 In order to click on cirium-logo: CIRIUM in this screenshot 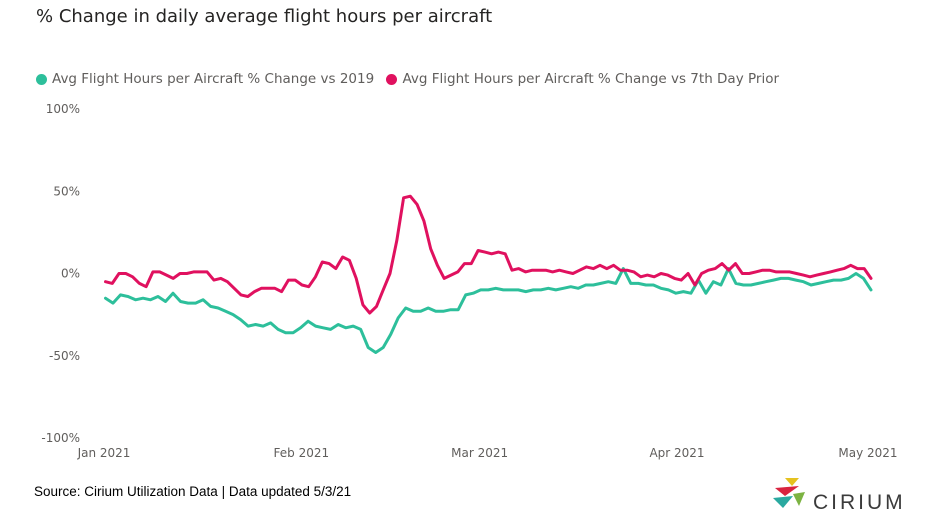, I will do `click(841, 496)`.